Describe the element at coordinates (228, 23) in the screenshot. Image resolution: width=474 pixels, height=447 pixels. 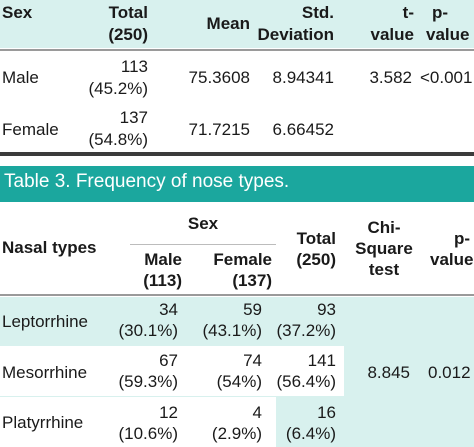
I see `table2-header-mean: Mean` at that location.